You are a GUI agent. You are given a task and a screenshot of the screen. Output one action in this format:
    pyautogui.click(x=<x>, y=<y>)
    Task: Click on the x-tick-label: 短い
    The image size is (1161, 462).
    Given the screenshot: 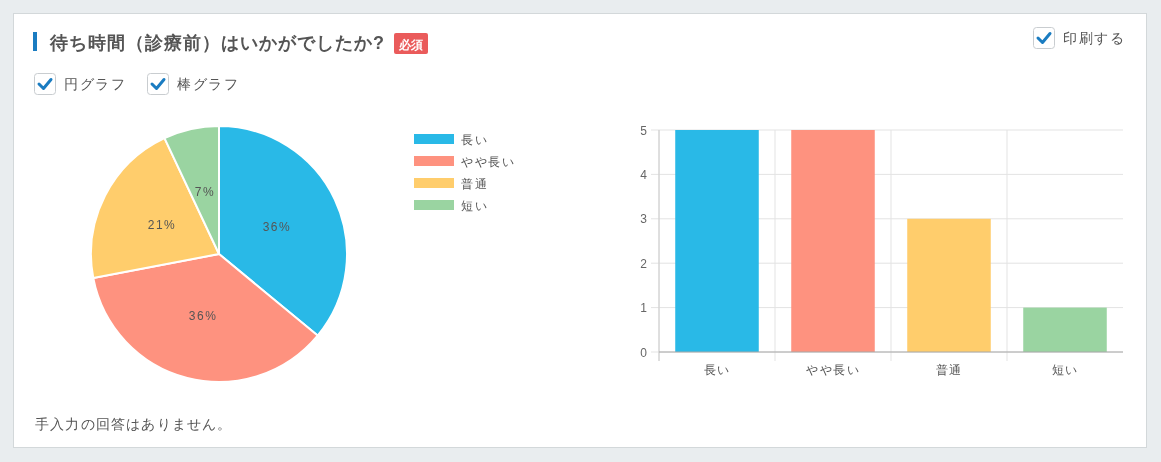 What is the action you would take?
    pyautogui.click(x=1065, y=370)
    